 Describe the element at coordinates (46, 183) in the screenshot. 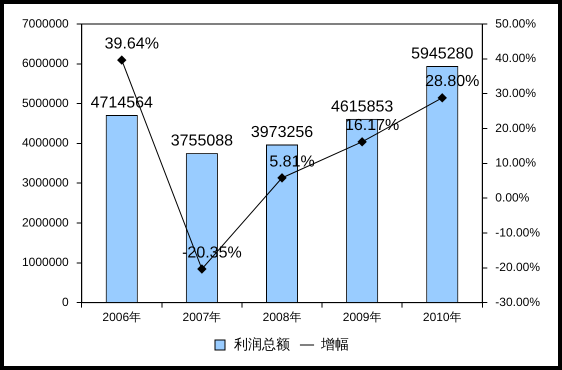

I see `y-tick-label: 3000000` at that location.